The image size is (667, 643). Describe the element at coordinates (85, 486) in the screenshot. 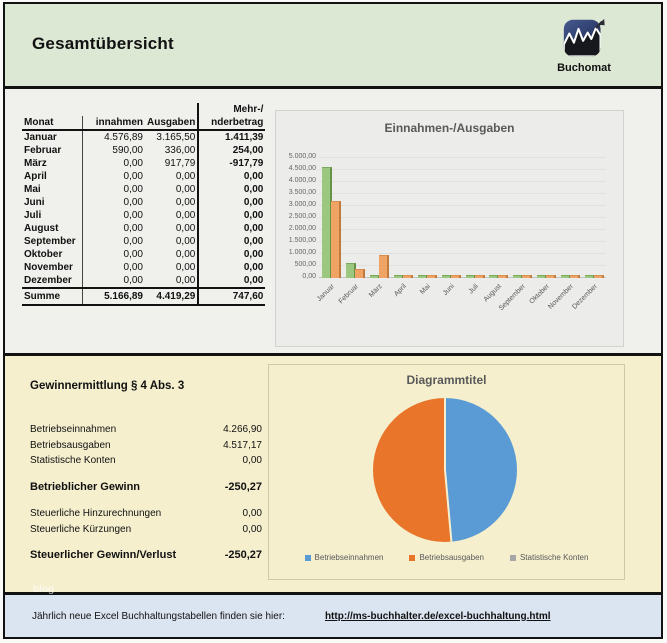

I see `profit-row-label: Betrieblicher Gewinn` at that location.